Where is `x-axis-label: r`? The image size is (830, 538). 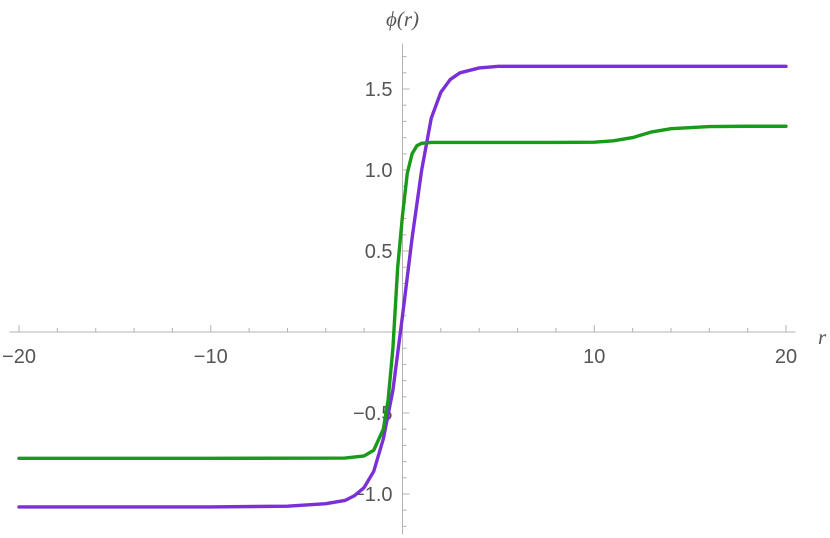
x-axis-label: r is located at coordinates (822, 337).